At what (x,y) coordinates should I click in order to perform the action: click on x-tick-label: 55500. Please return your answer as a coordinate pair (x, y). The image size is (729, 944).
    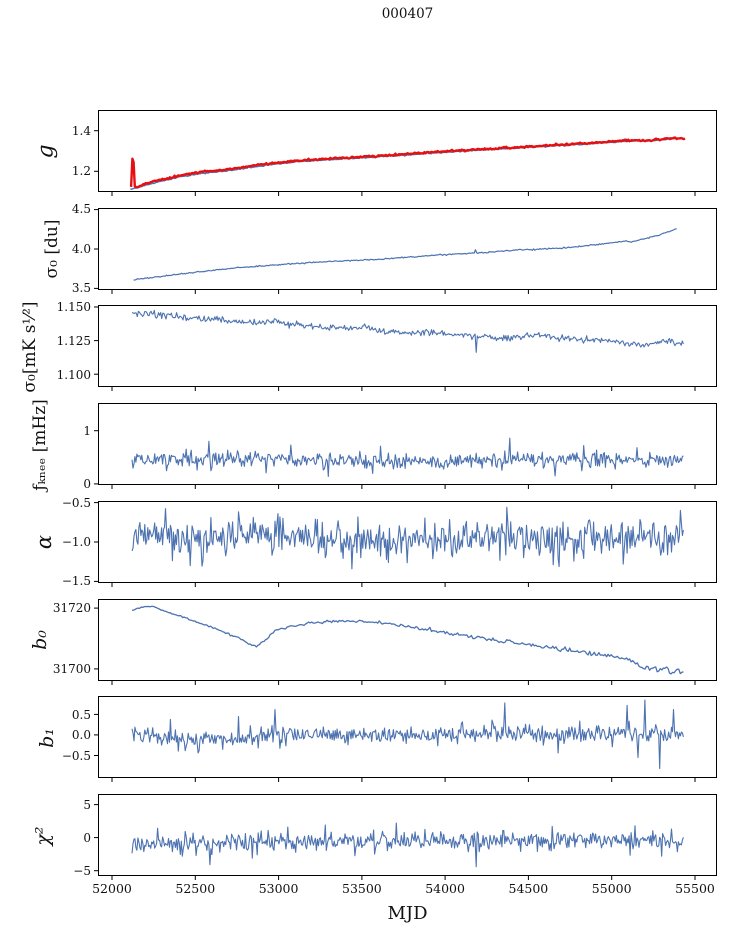
    Looking at the image, I should click on (695, 888).